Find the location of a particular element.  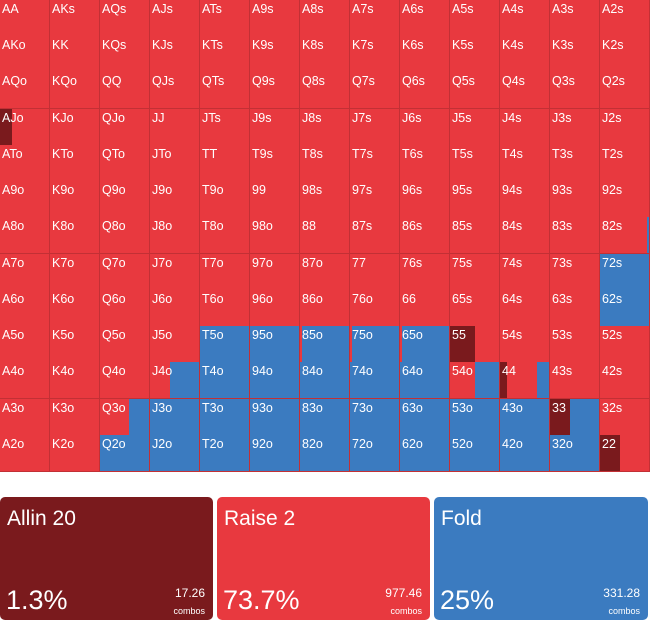

hand-cell: 65o is located at coordinates (425, 345).